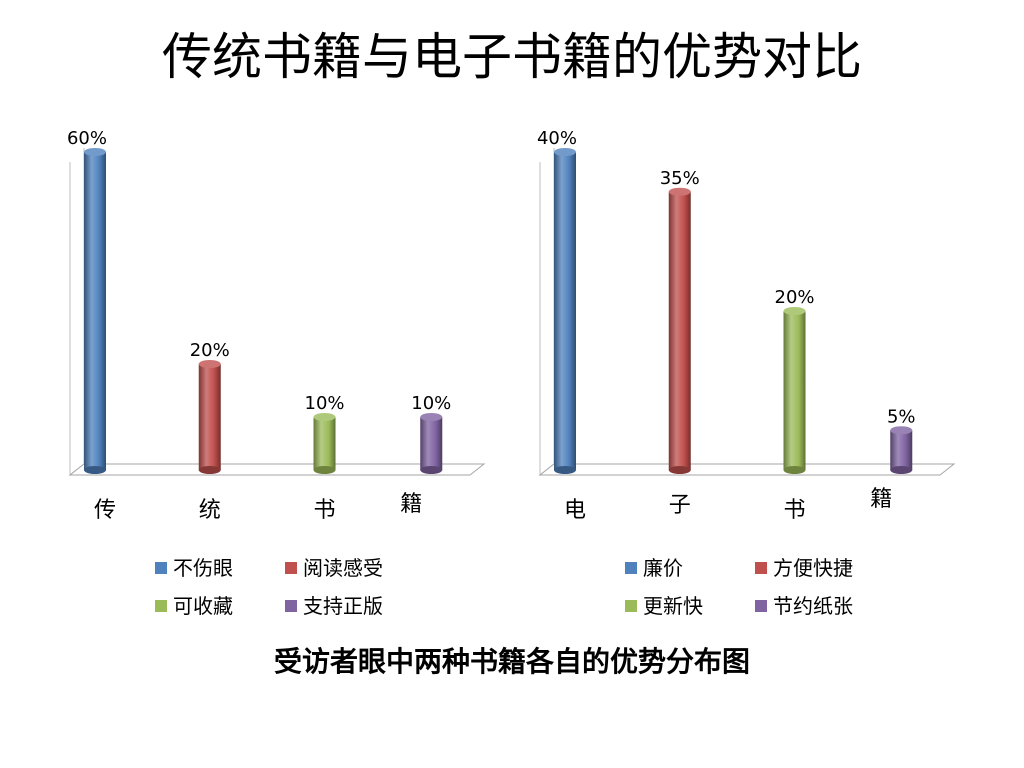 Image resolution: width=1024 pixels, height=768 pixels. What do you see at coordinates (557, 138) in the screenshot?
I see `bar-value-label: 40%` at bounding box center [557, 138].